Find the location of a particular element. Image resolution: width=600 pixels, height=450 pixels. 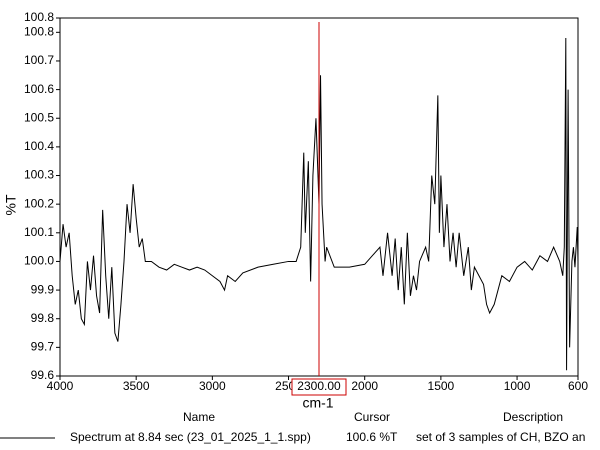

x-tick-label: 1000 is located at coordinates (517, 386).